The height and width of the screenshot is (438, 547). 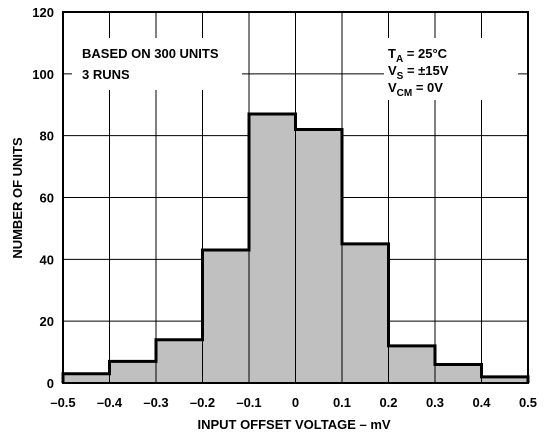 I want to click on x-tick-label: 0, so click(x=295, y=402).